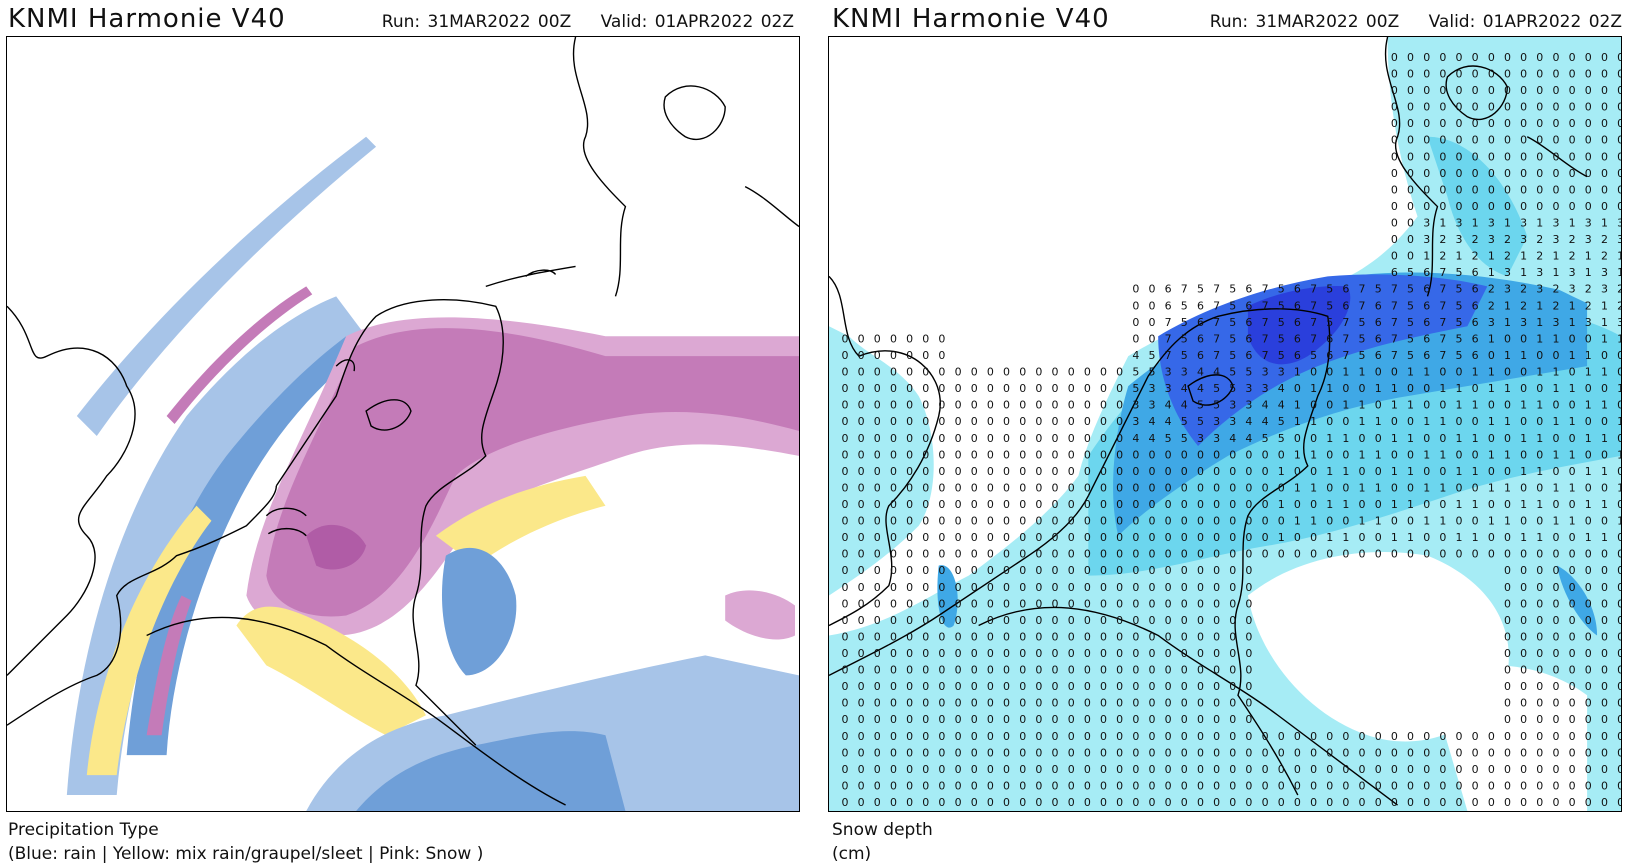 Image resolution: width=1628 pixels, height=866 pixels. What do you see at coordinates (697, 22) in the screenshot?
I see `valid-time: Valid: 01APR2022 02Z` at bounding box center [697, 22].